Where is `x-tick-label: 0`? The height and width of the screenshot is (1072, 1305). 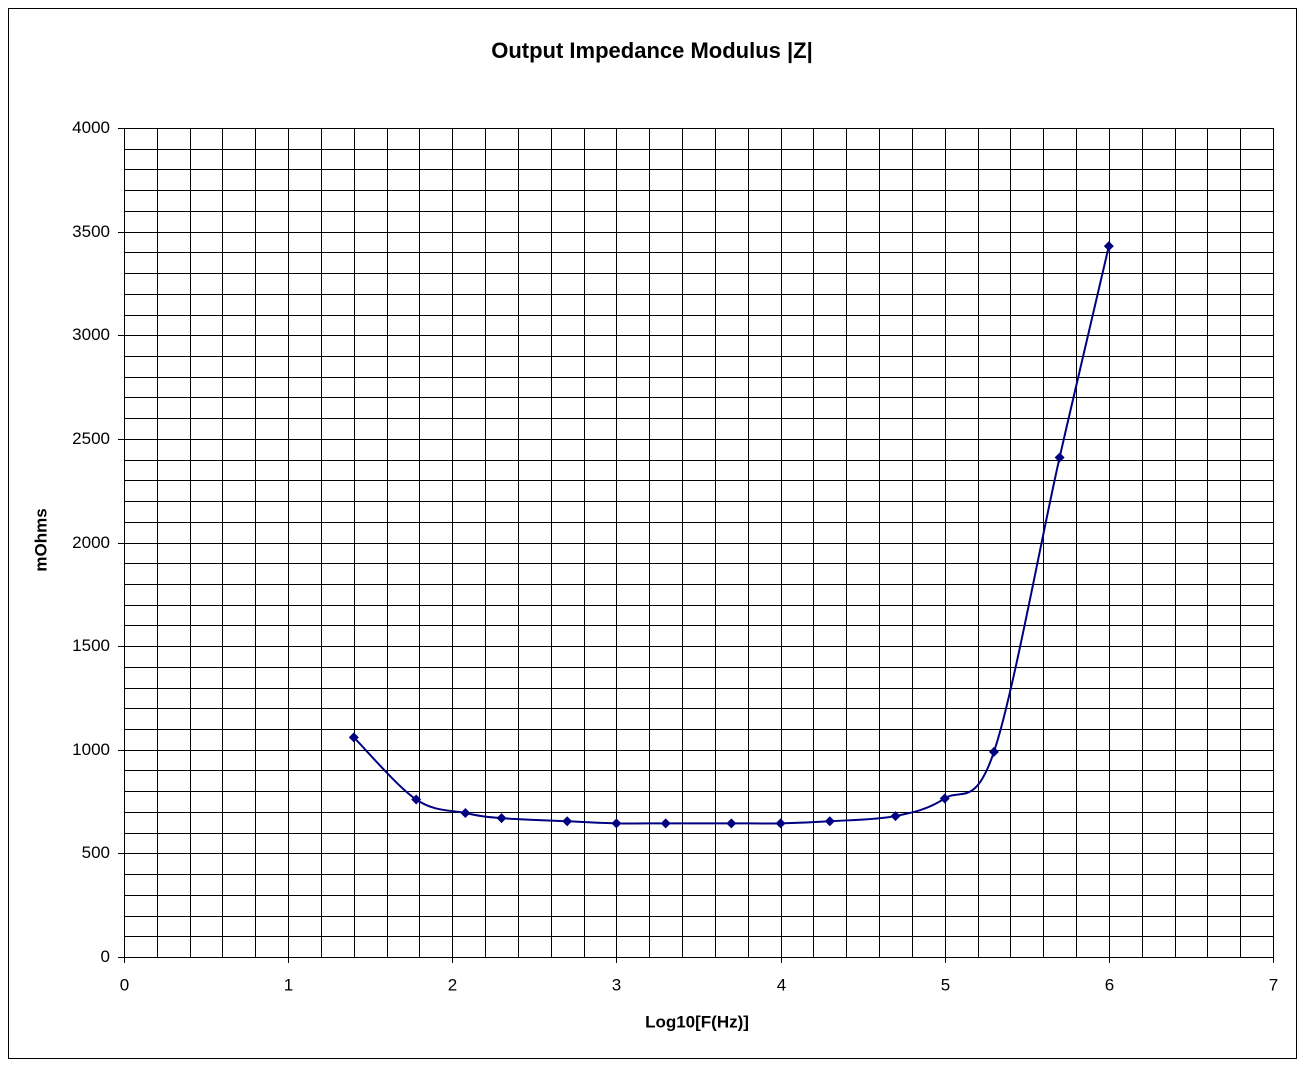 x-tick-label: 0 is located at coordinates (124, 984).